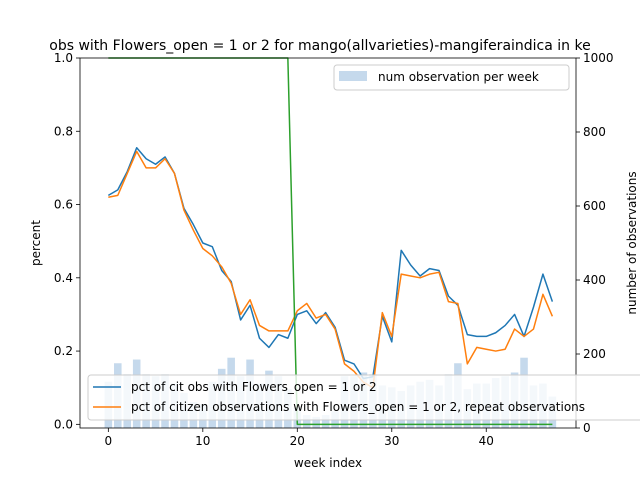 This screenshot has width=640, height=480. Describe the element at coordinates (594, 206) in the screenshot. I see `y2-tick-label: 600` at that location.